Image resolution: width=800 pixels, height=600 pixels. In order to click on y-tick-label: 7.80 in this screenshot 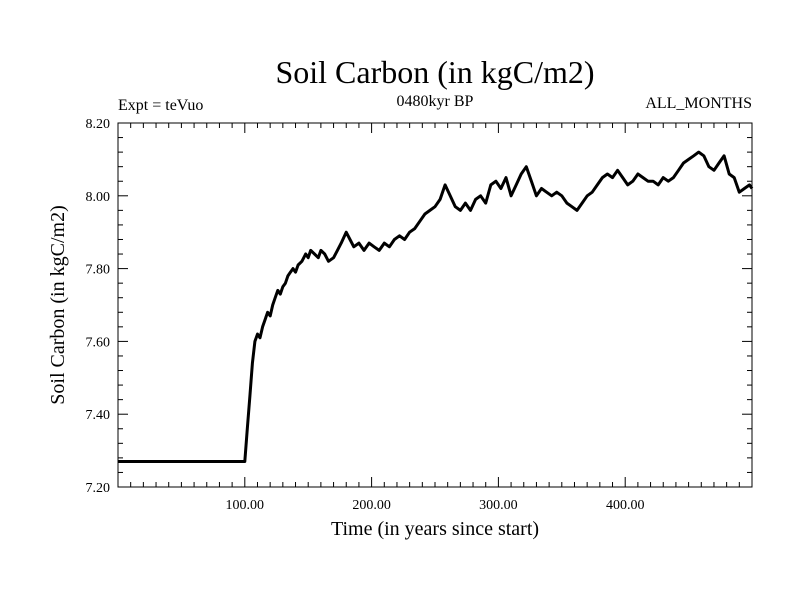, I will do `click(98, 270)`.